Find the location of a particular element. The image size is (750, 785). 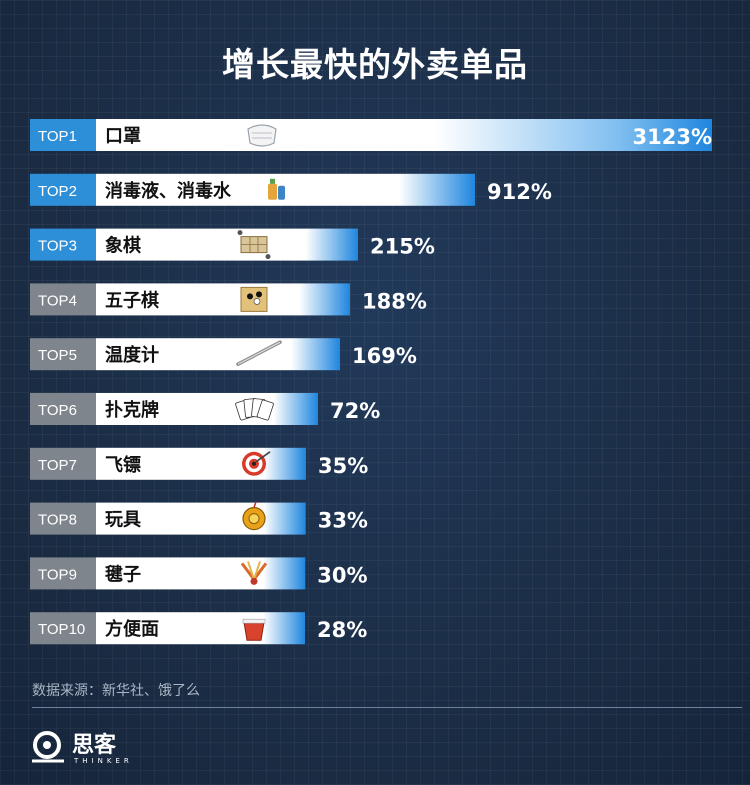

rank-label: TOP10 is located at coordinates (61, 629).